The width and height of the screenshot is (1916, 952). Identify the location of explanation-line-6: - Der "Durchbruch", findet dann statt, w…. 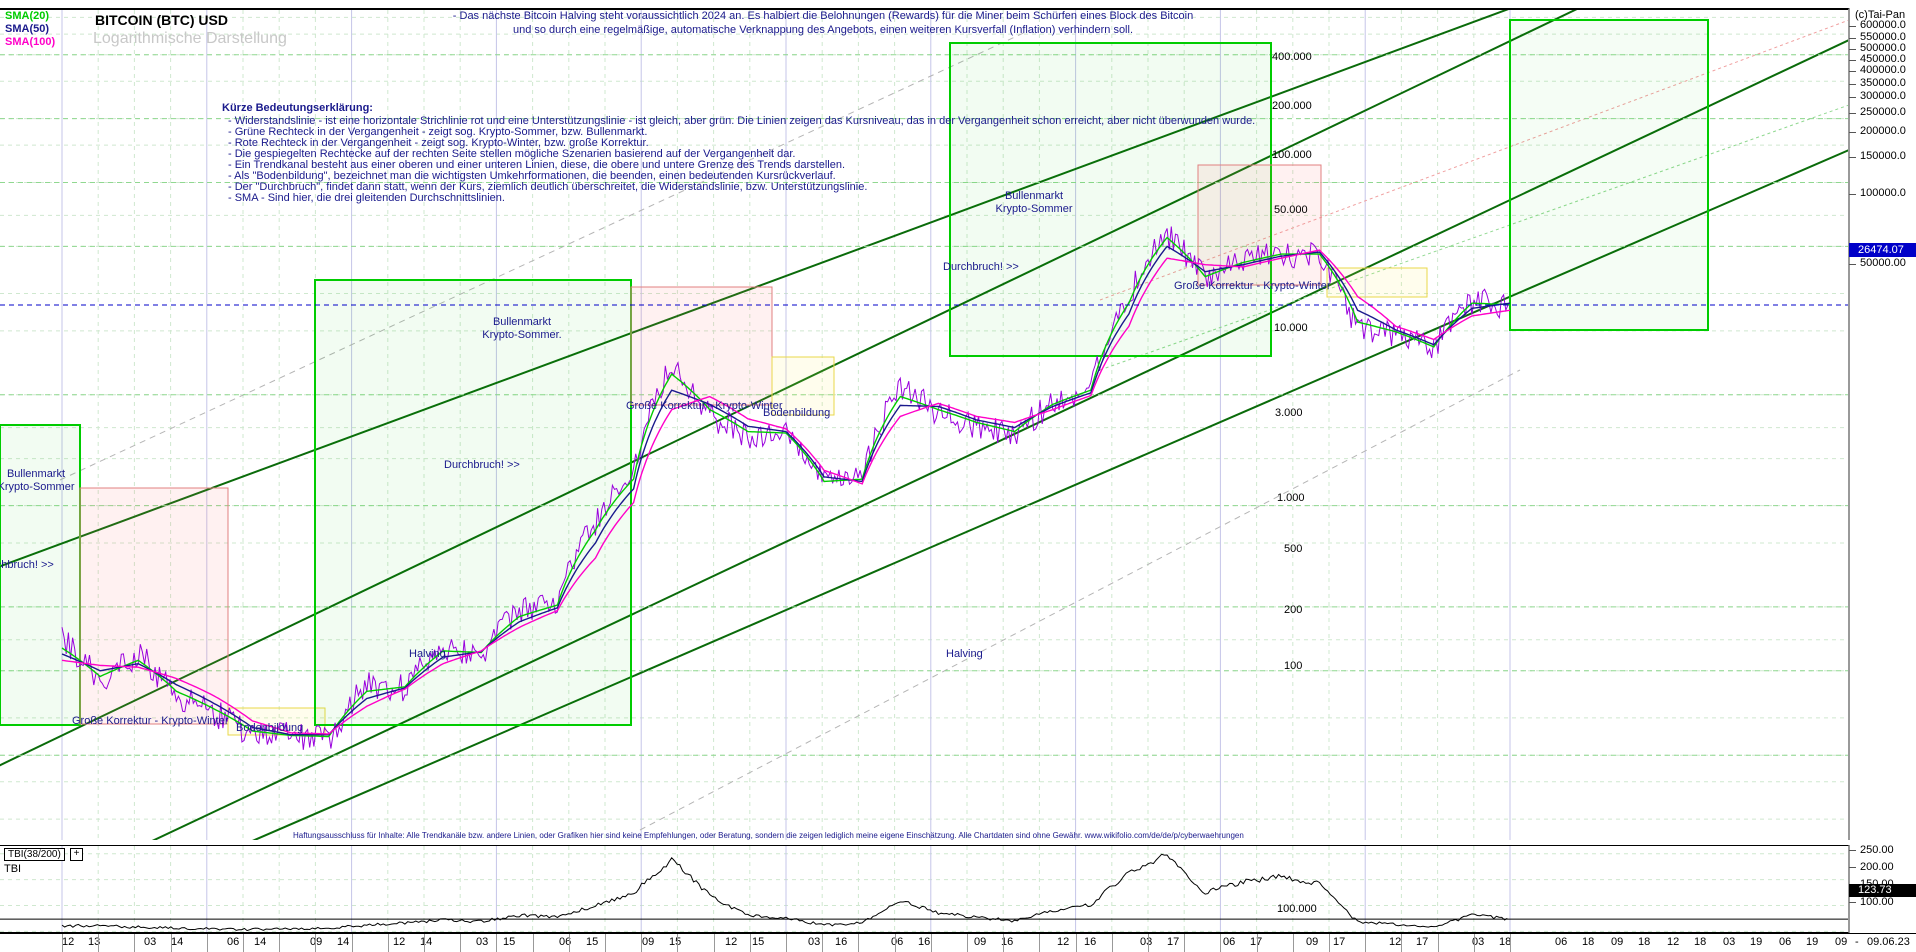
(548, 187).